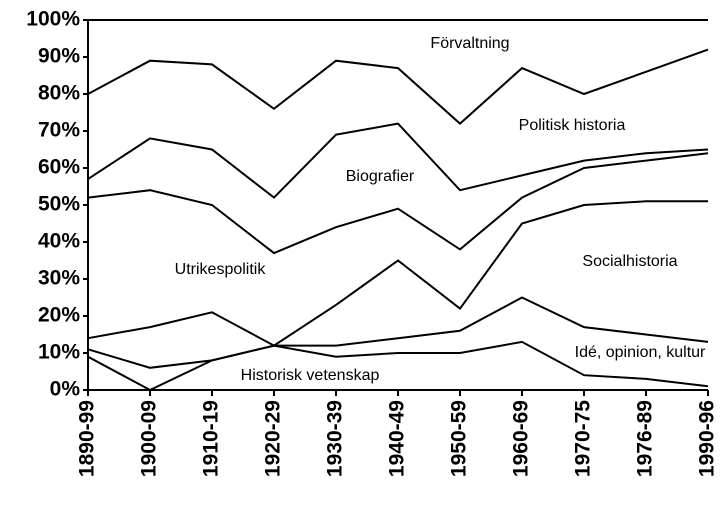  Describe the element at coordinates (59, 278) in the screenshot. I see `y-tick-label: 30%` at that location.